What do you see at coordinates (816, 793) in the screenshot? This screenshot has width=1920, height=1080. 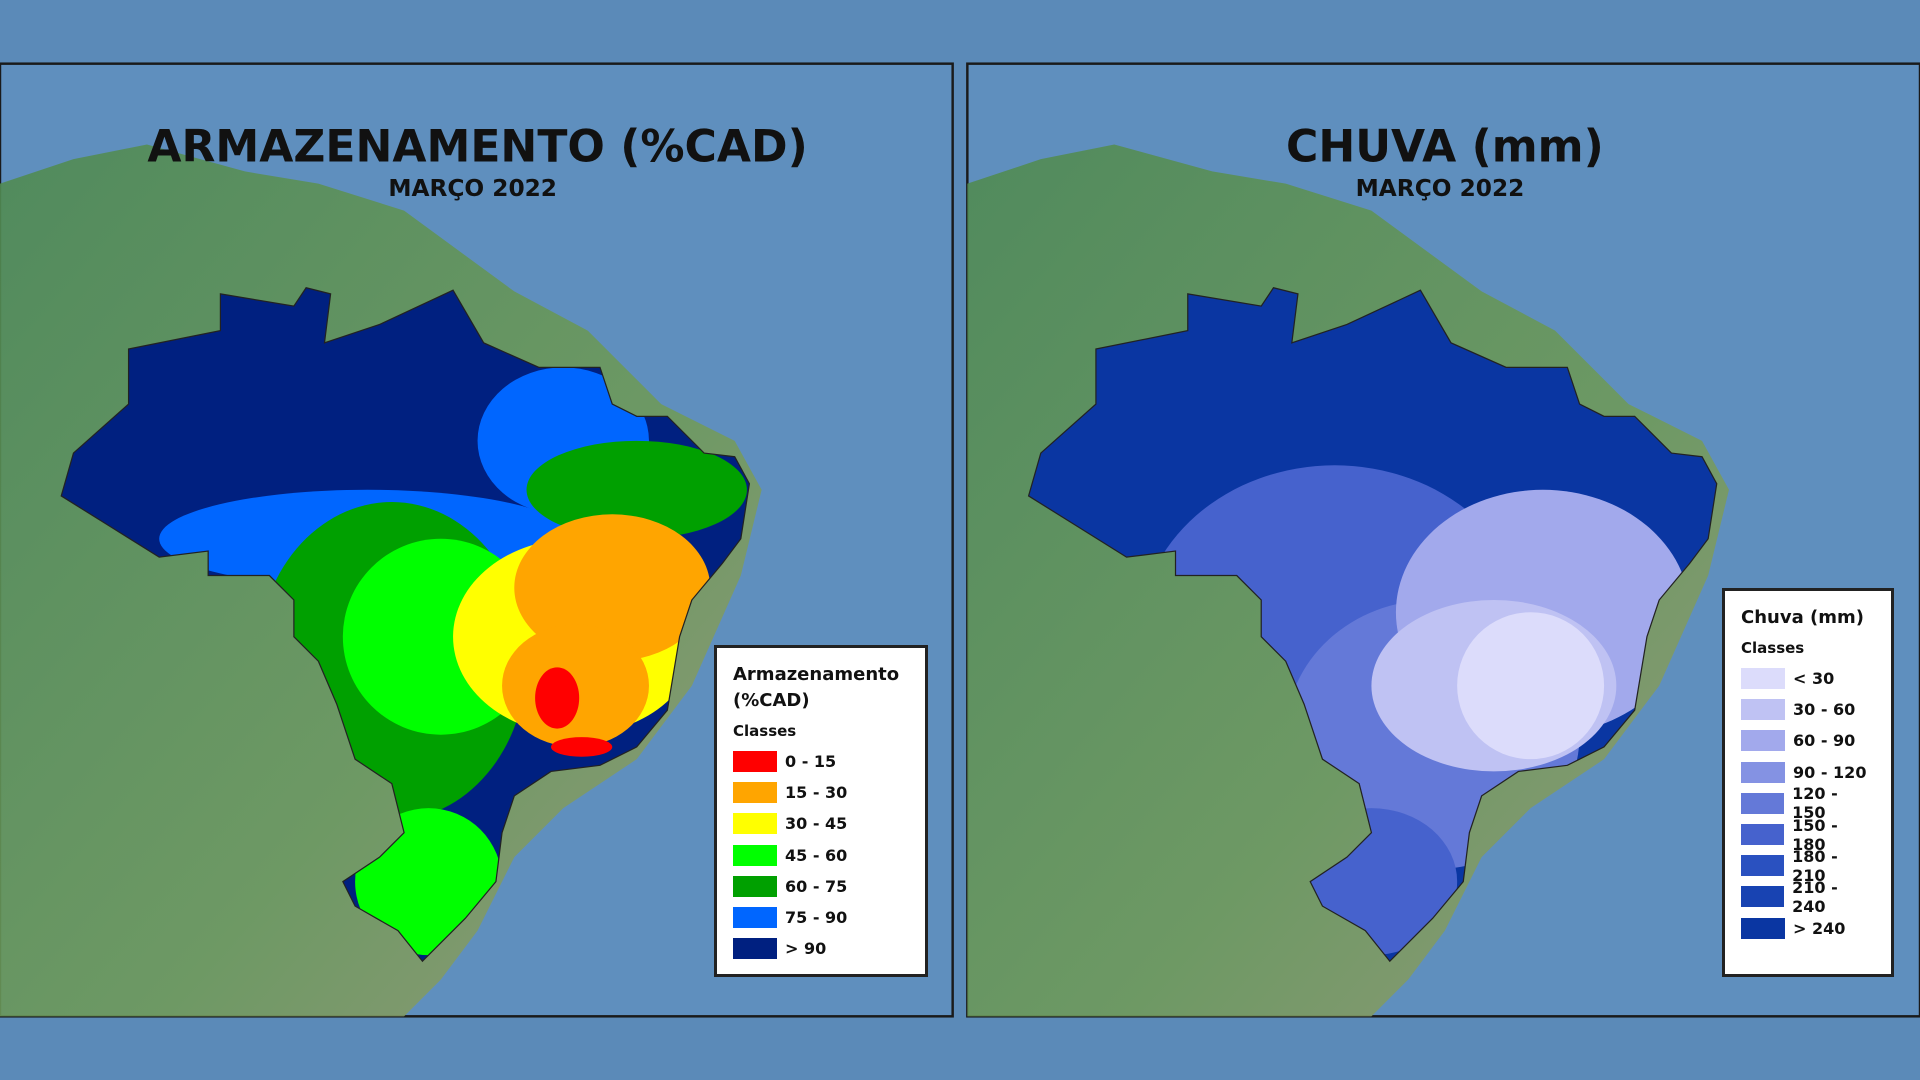 I see `legend-label: 15 - 30` at bounding box center [816, 793].